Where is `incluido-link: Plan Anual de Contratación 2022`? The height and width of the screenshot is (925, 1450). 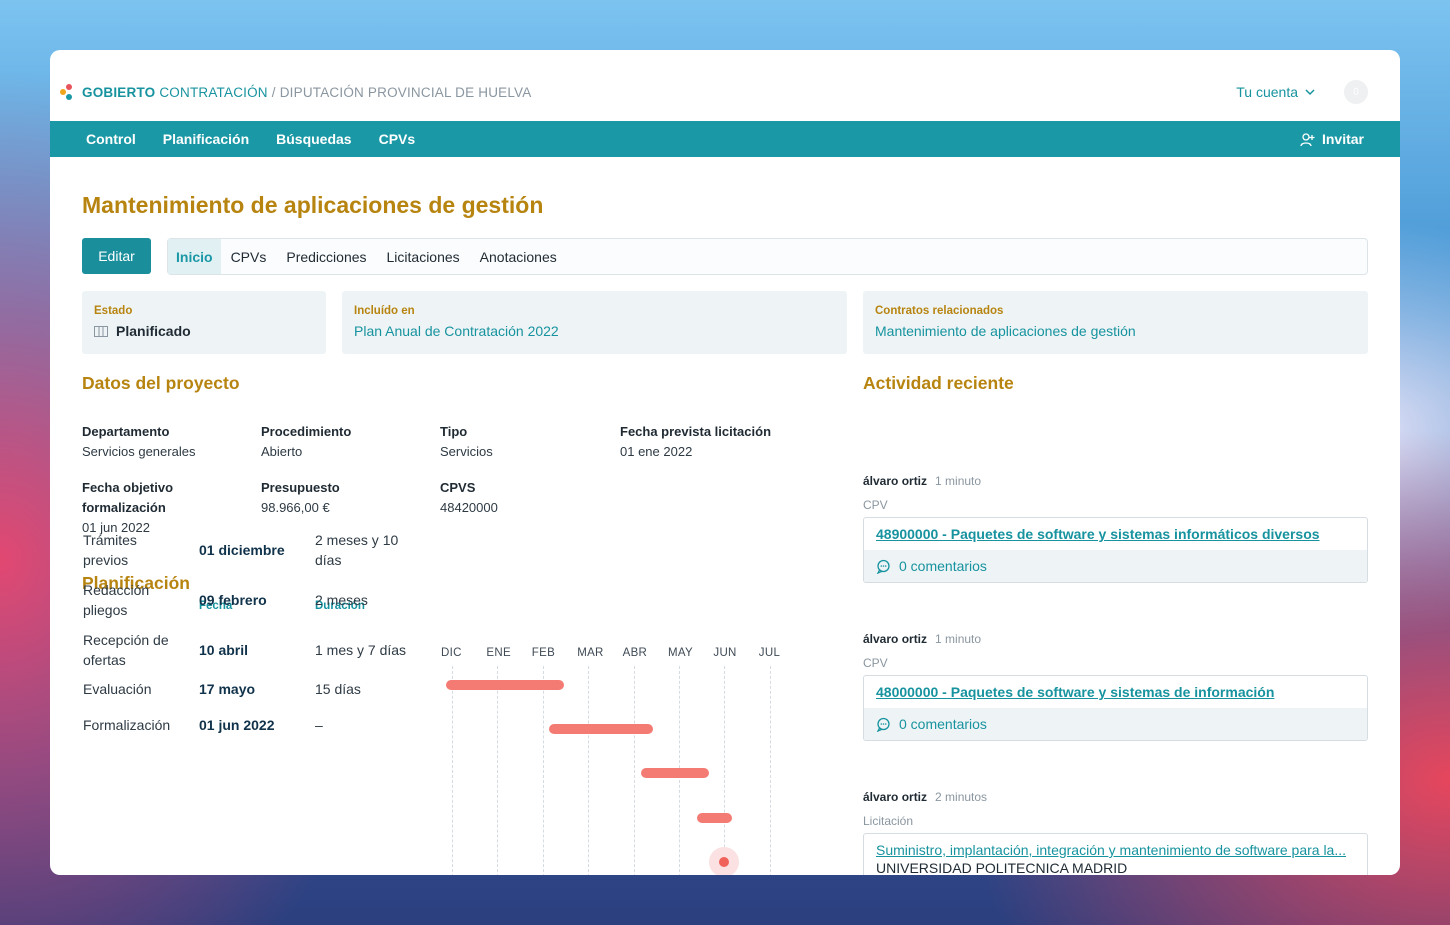
incluido-link: Plan Anual de Contratación 2022 is located at coordinates (456, 331).